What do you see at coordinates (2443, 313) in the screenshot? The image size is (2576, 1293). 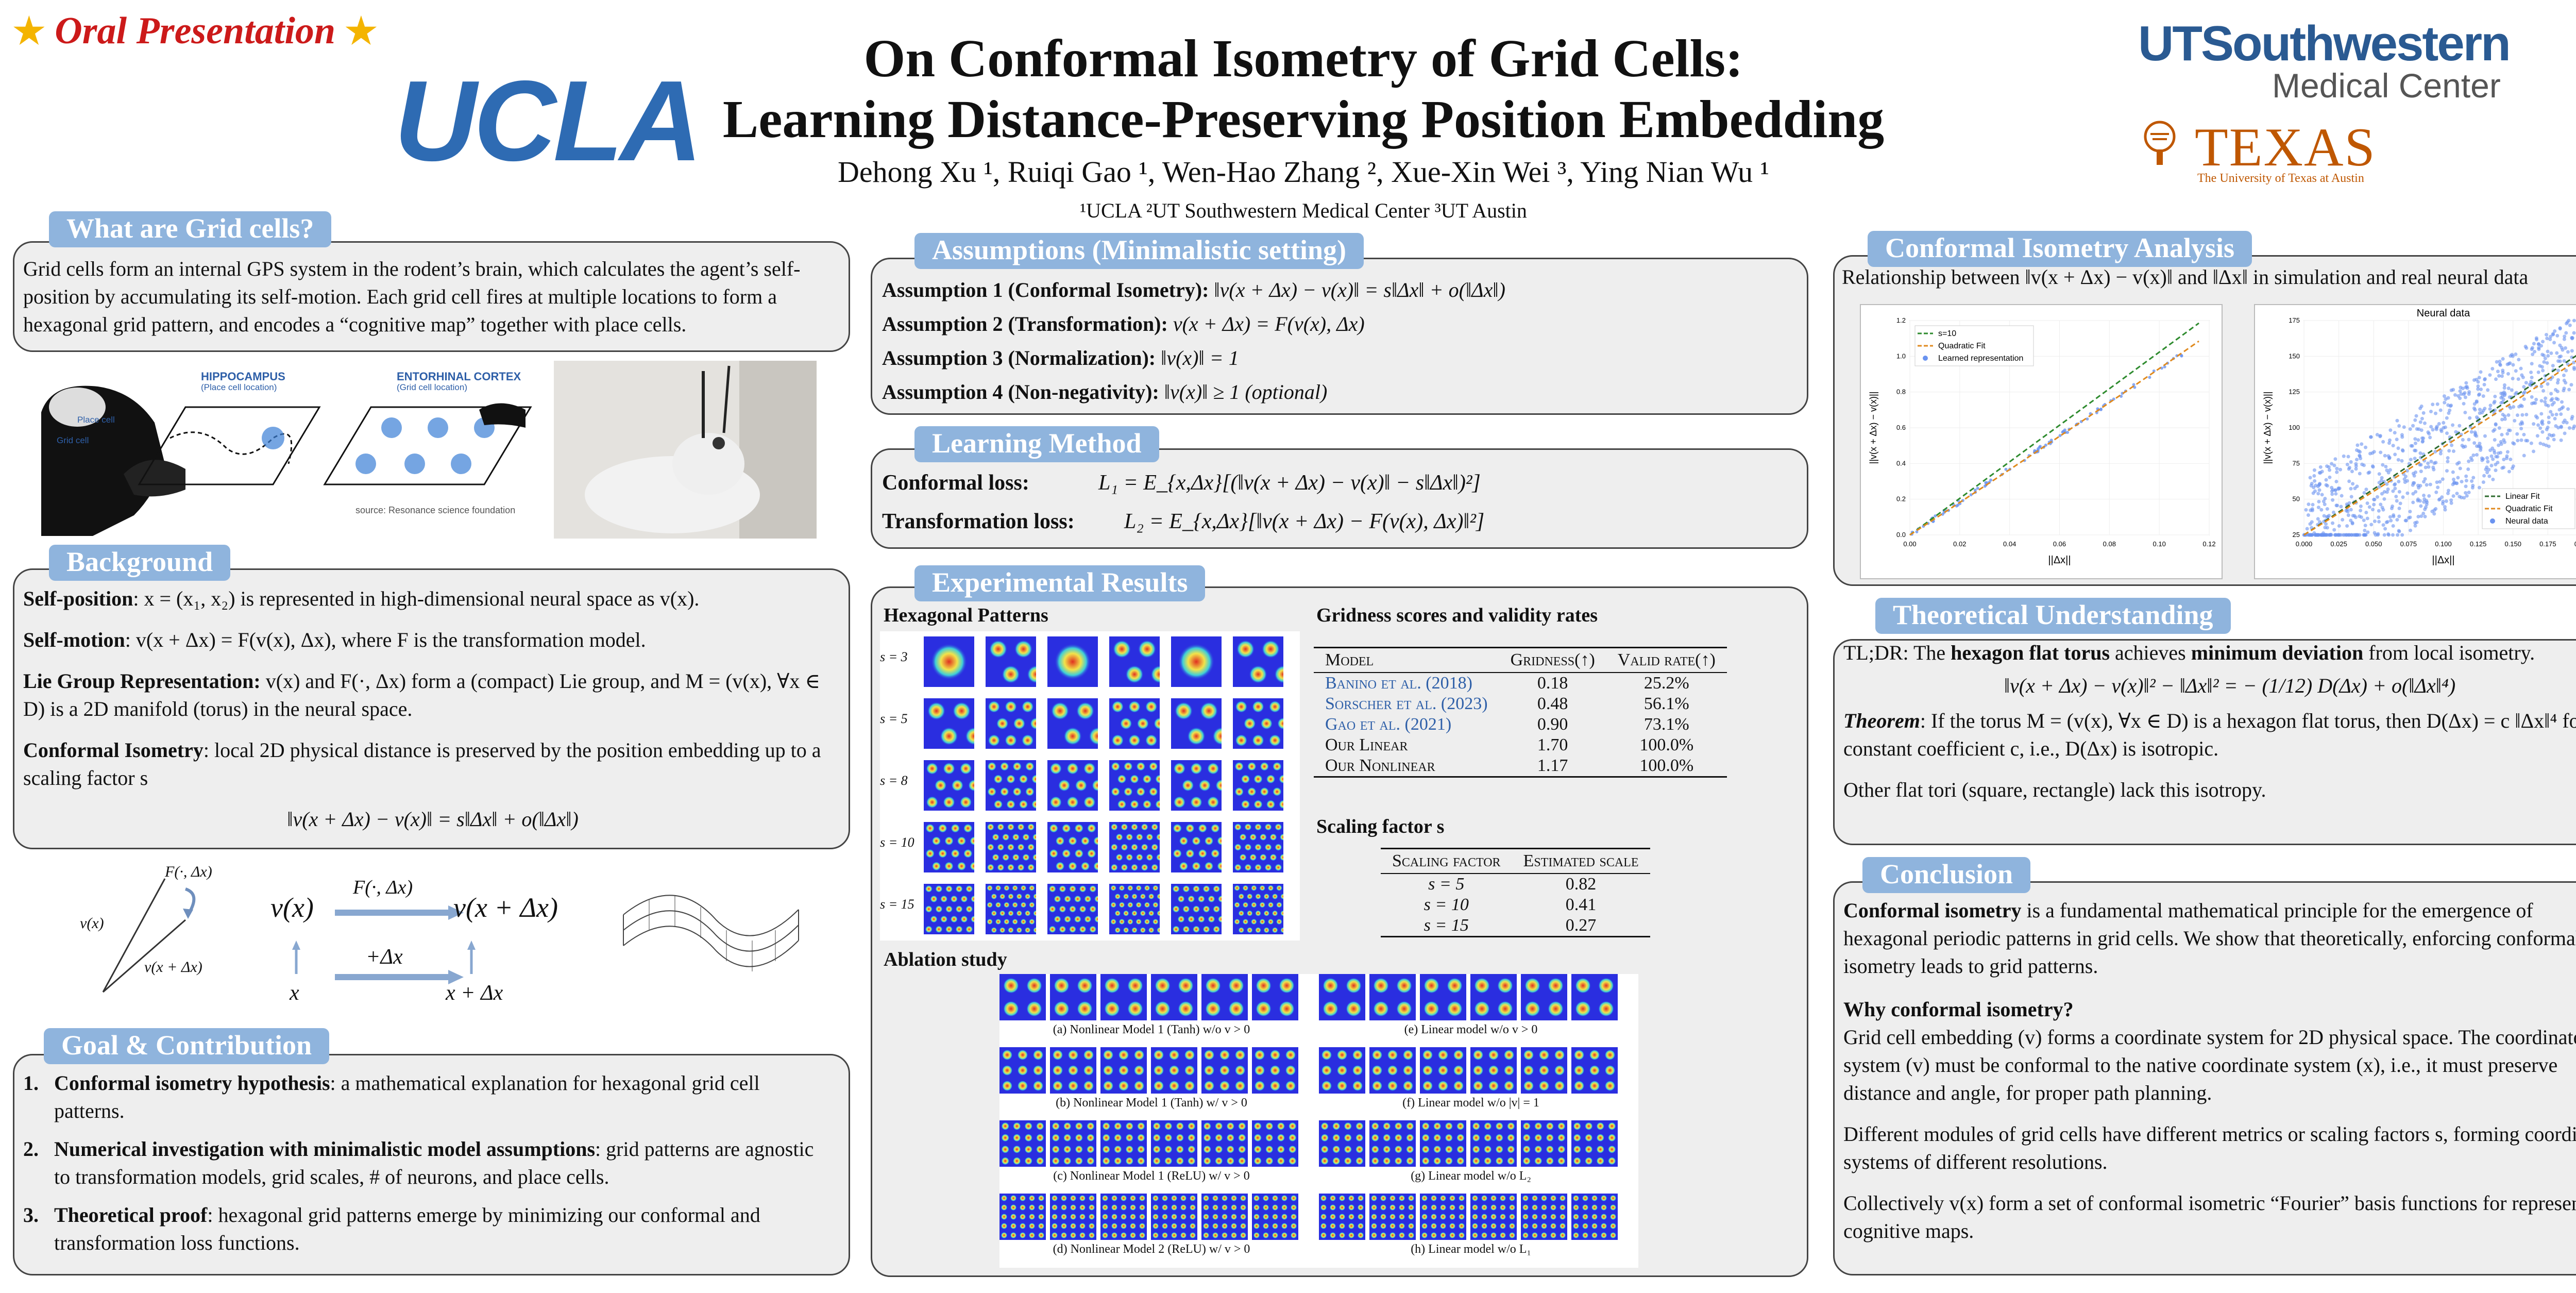 I see `plot-title: Neural data` at bounding box center [2443, 313].